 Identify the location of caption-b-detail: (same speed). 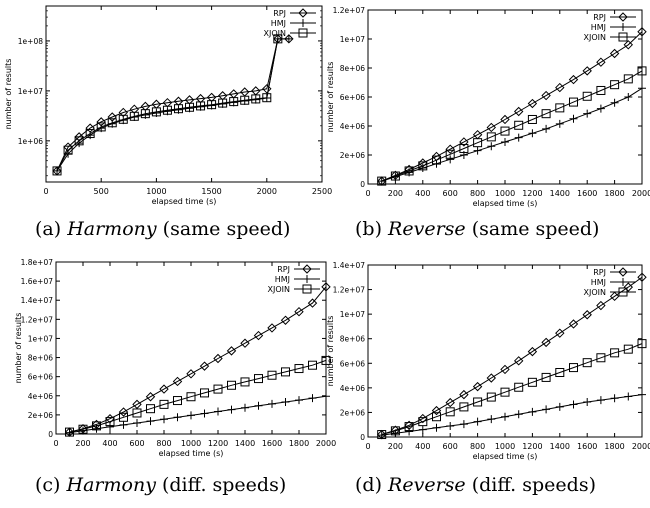
(535, 229).